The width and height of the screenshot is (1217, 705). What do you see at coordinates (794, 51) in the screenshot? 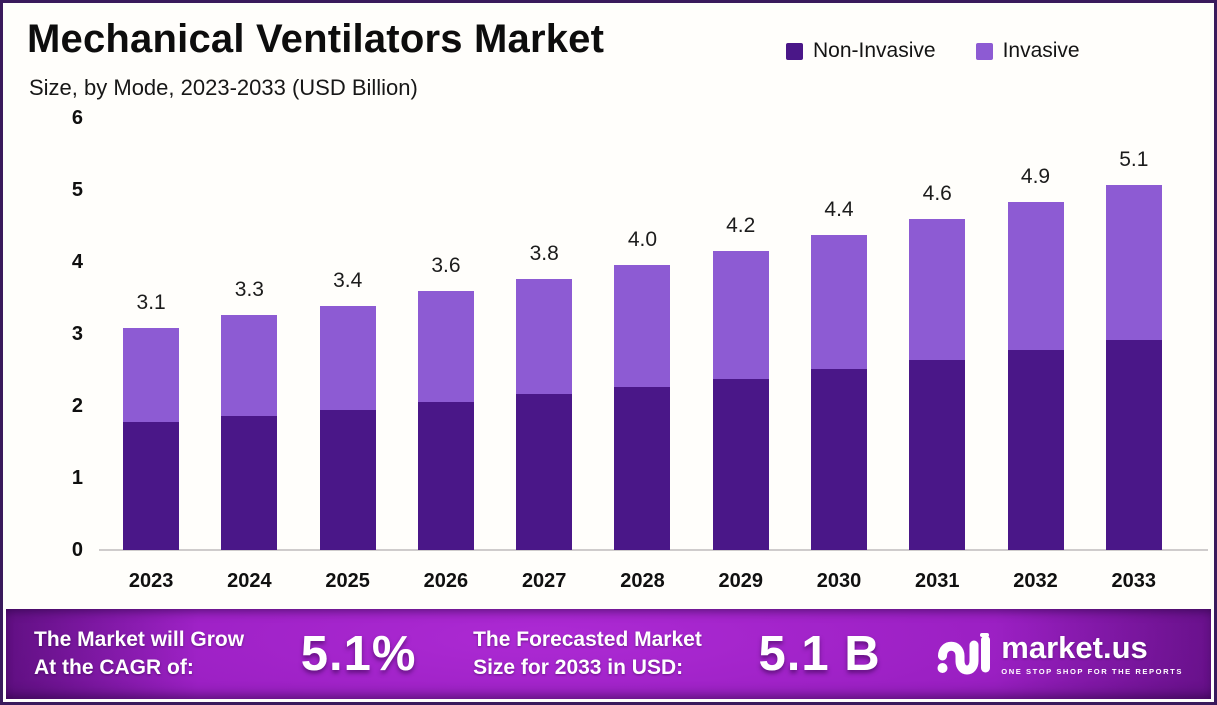
I see `legend-swatch-non-invasive` at bounding box center [794, 51].